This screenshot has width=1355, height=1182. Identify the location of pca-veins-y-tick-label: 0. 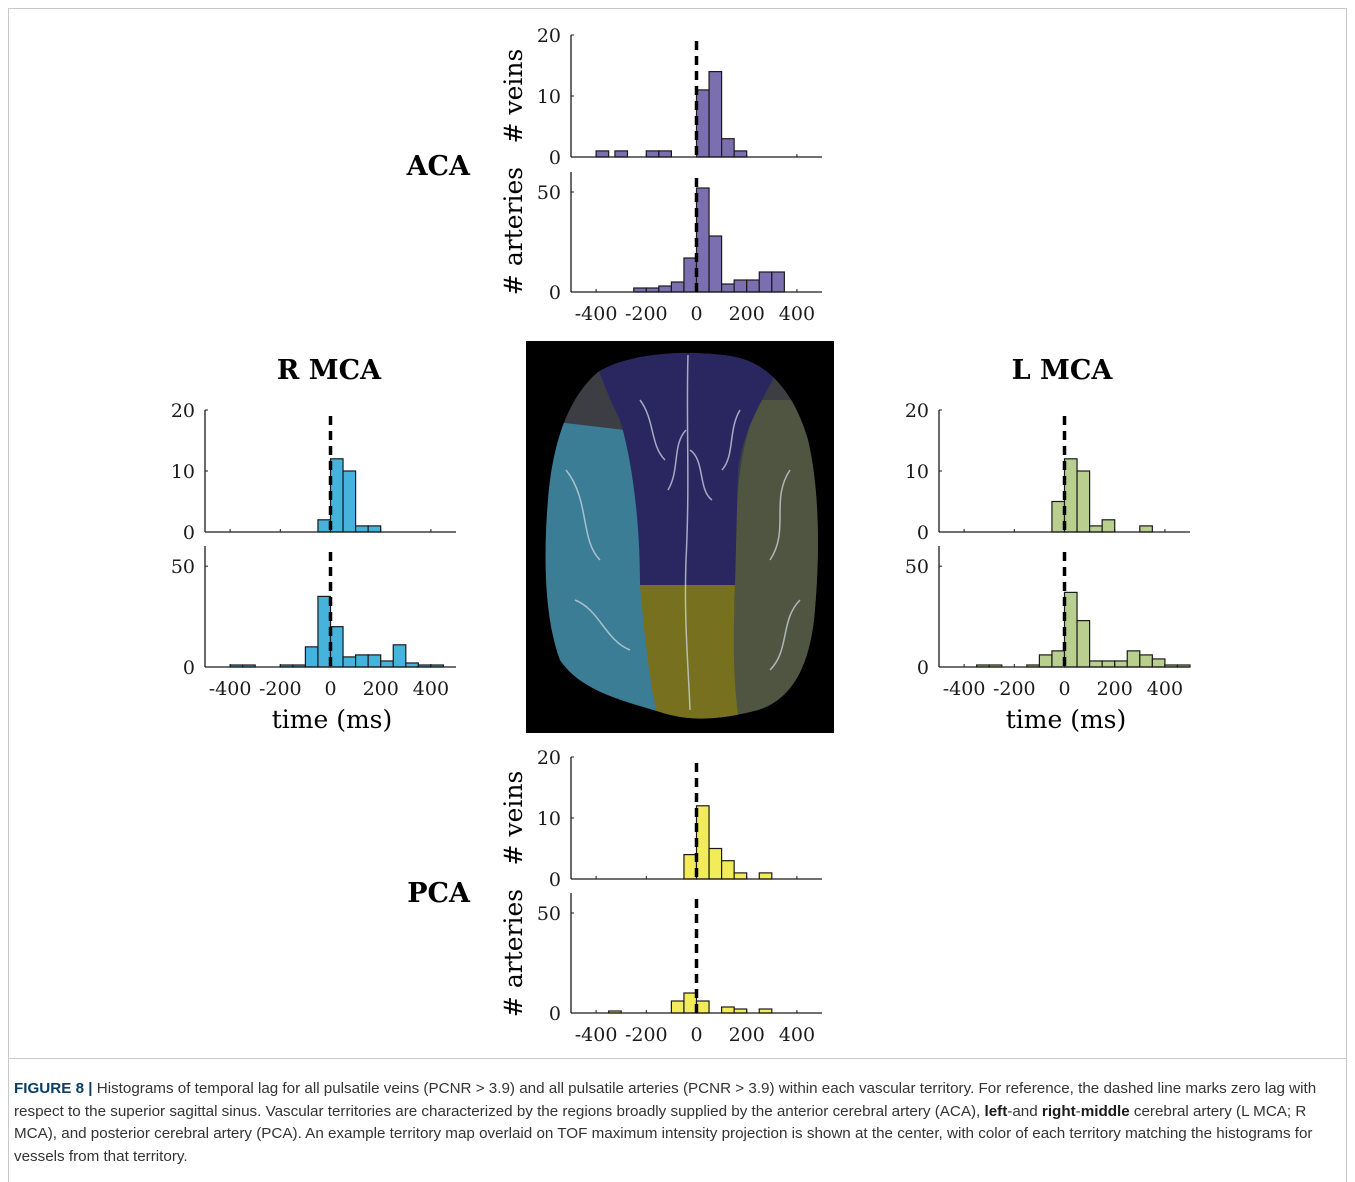
(555, 880).